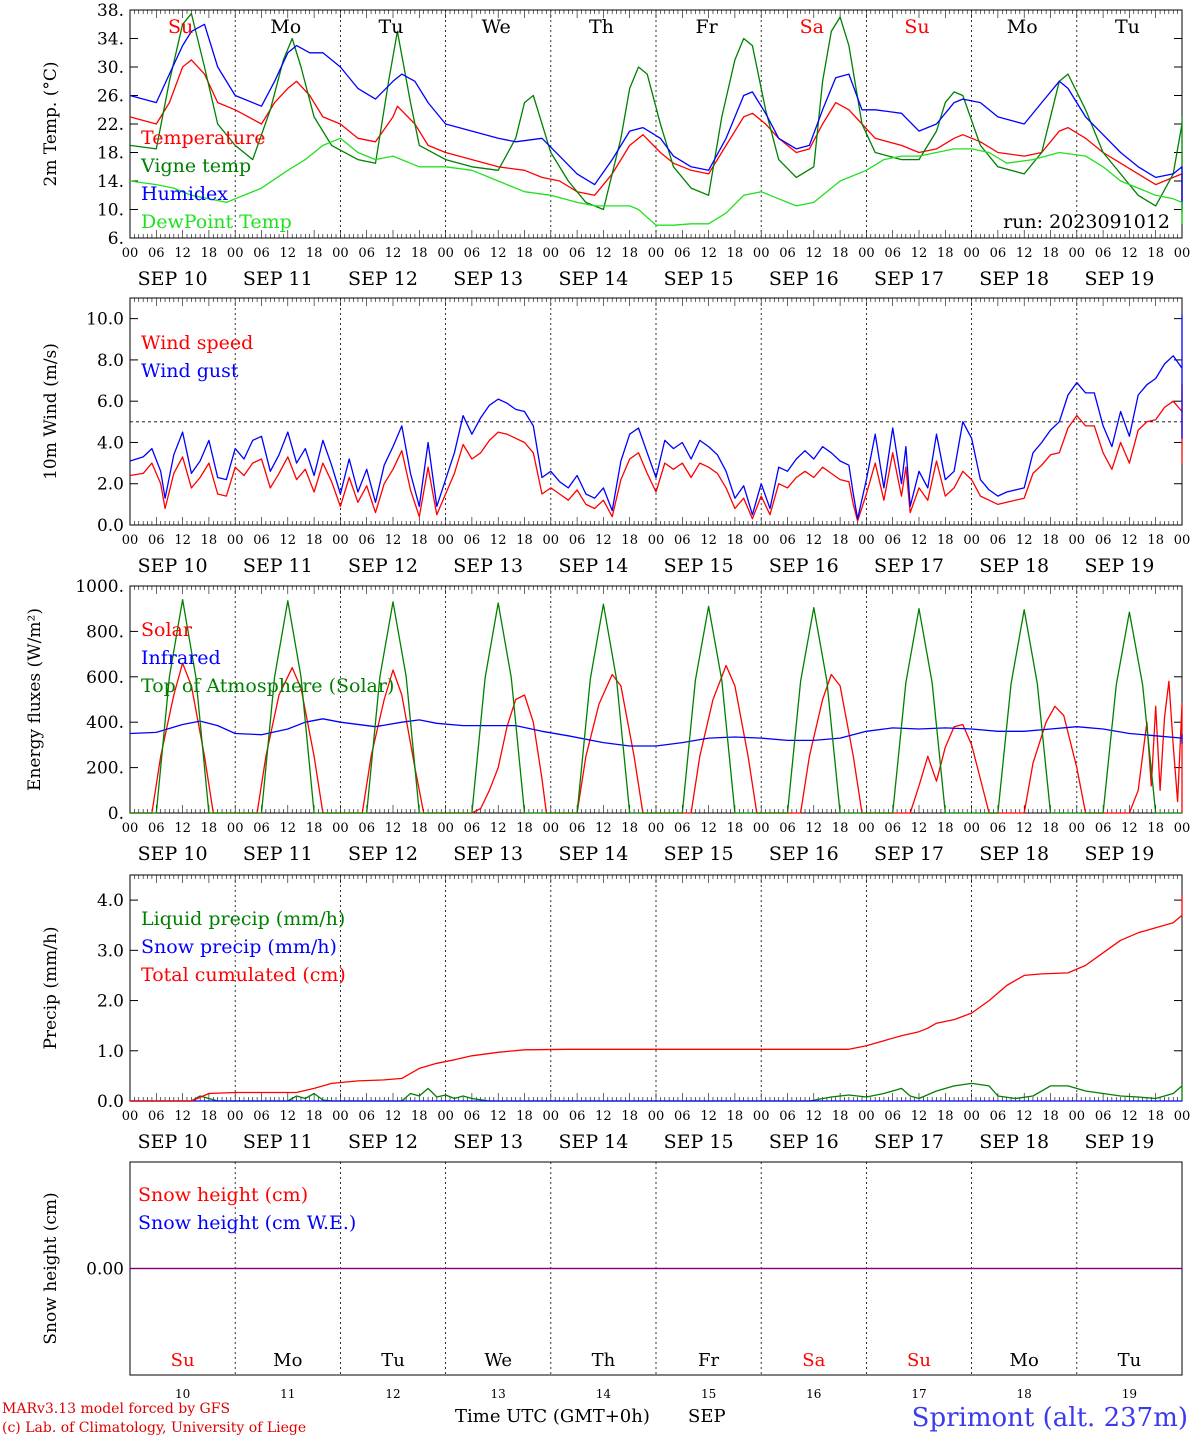 Image resolution: width=1194 pixels, height=1440 pixels. Describe the element at coordinates (813, 1360) in the screenshot. I see `weekday-label-bottom: Sa` at that location.